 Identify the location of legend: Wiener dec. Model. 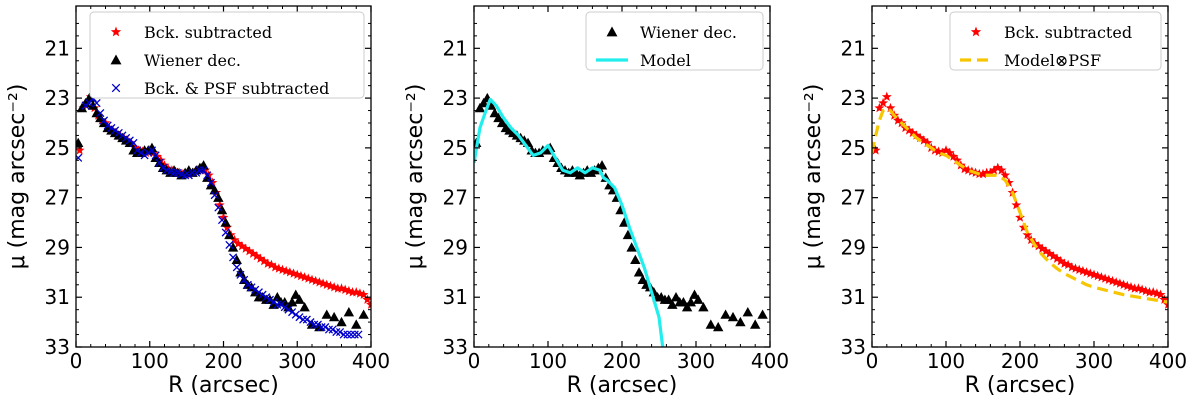
(674, 41).